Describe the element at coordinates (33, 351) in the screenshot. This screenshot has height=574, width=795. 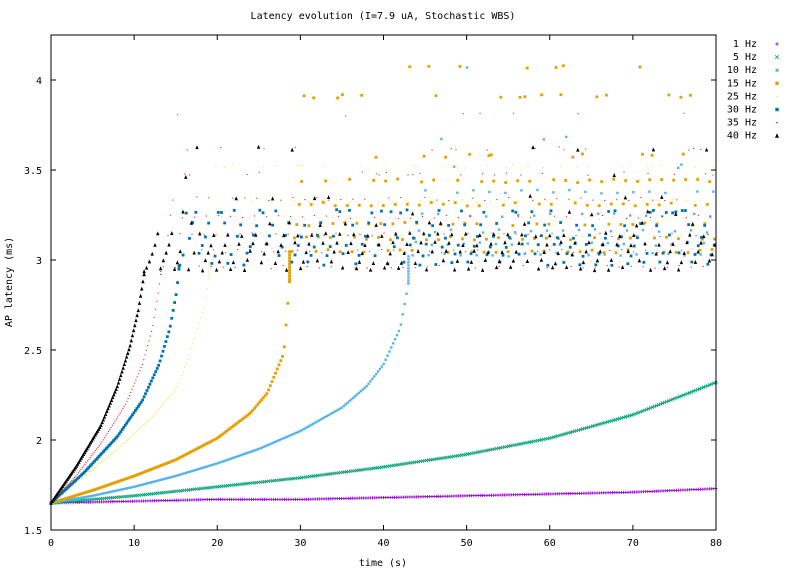
I see `y-tick-label: 2.5` at that location.